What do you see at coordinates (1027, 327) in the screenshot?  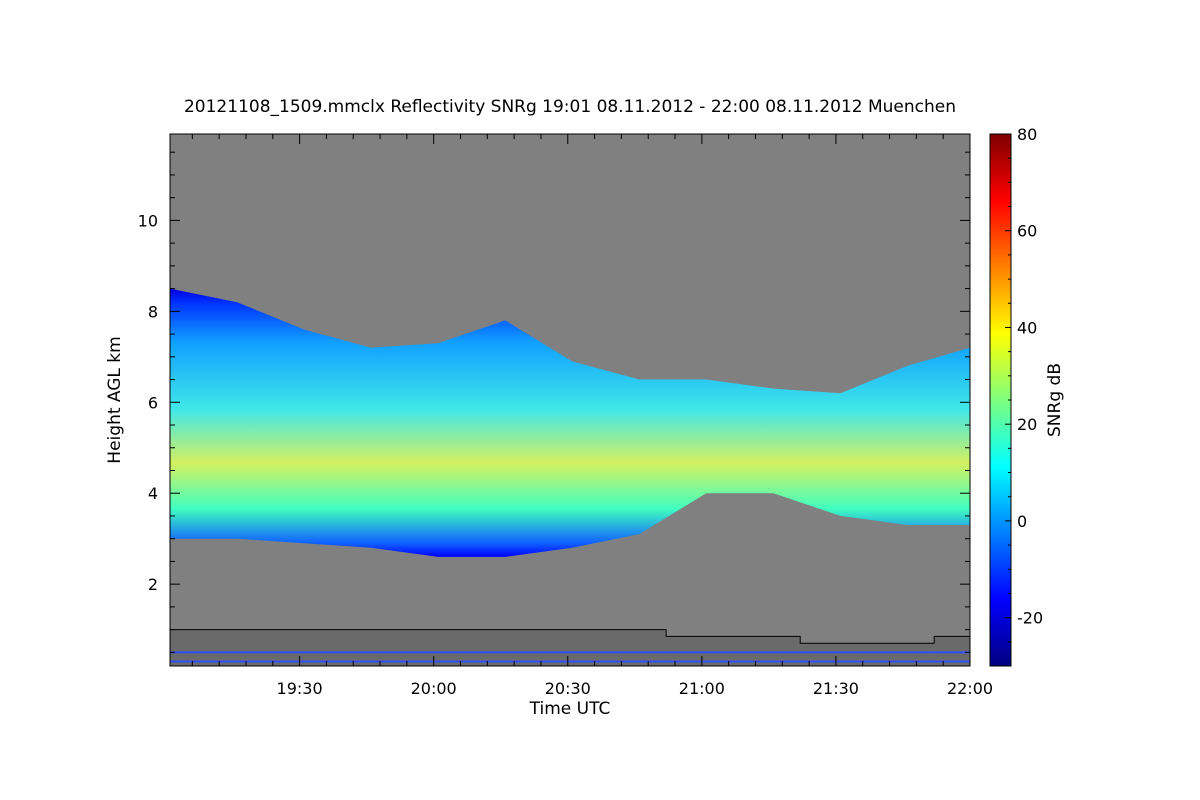 I see `colorbar-tick-label: 40` at bounding box center [1027, 327].